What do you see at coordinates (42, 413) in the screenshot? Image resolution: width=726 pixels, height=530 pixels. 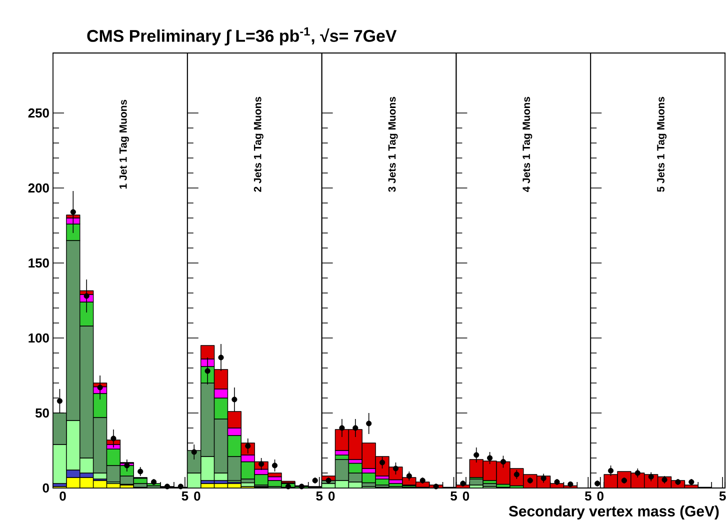 I see `y-tick-label: 50` at bounding box center [42, 413].